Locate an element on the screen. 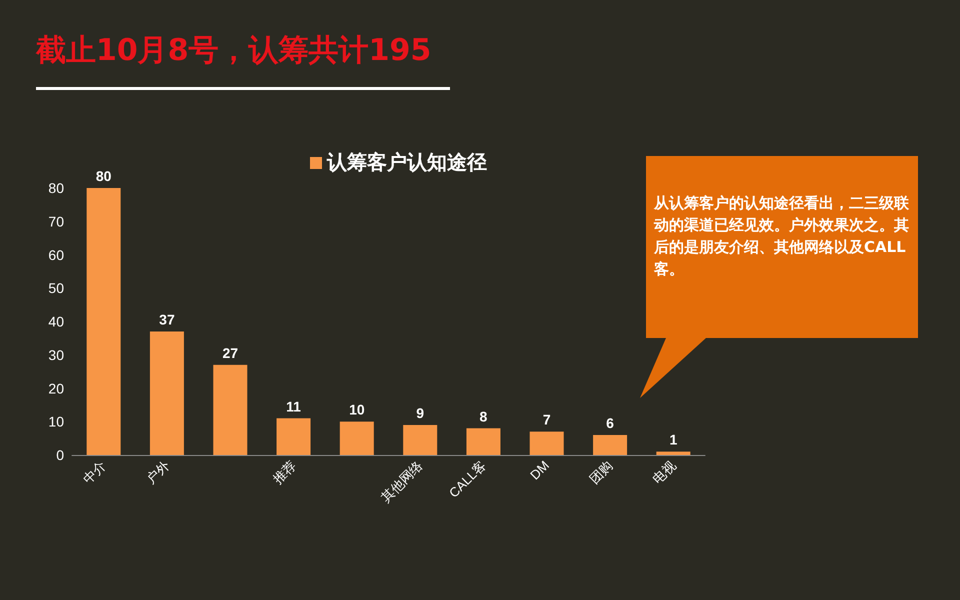 This screenshot has height=600, width=960. data-label: 11 is located at coordinates (294, 406).